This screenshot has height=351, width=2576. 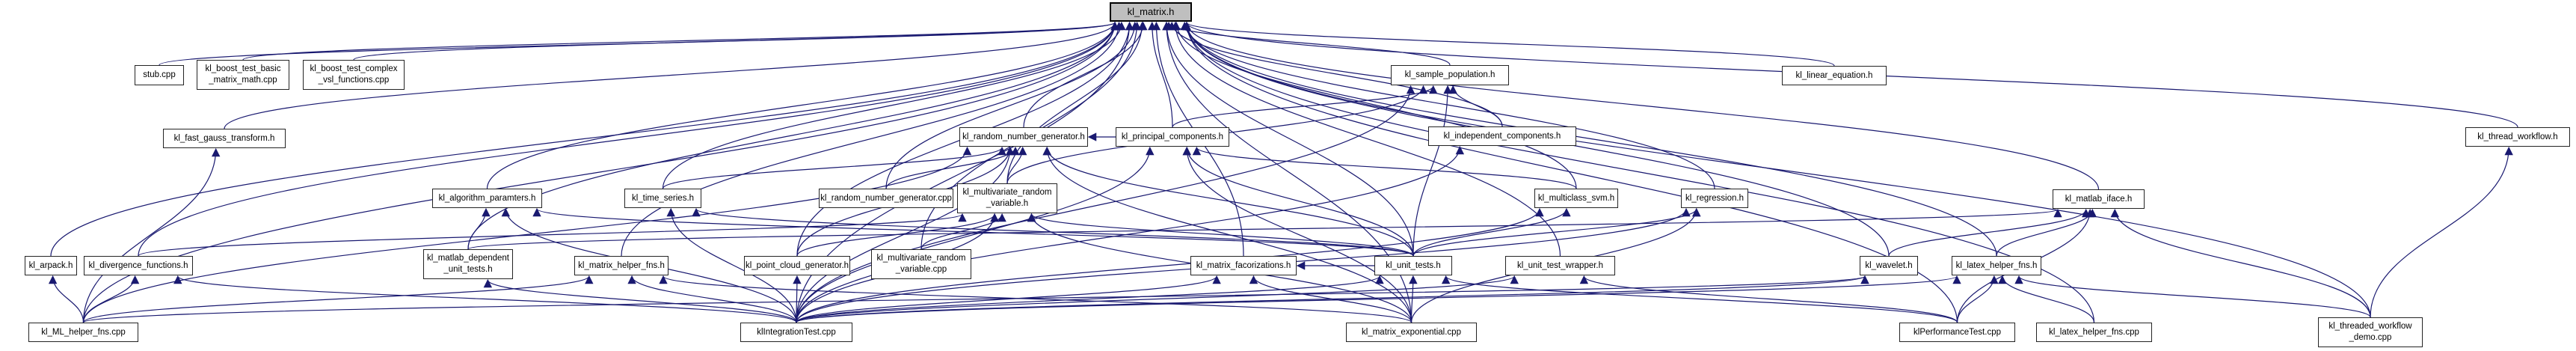 I want to click on edge-matrix_exp_cpp-matrix_helper, so click(x=1036, y=299).